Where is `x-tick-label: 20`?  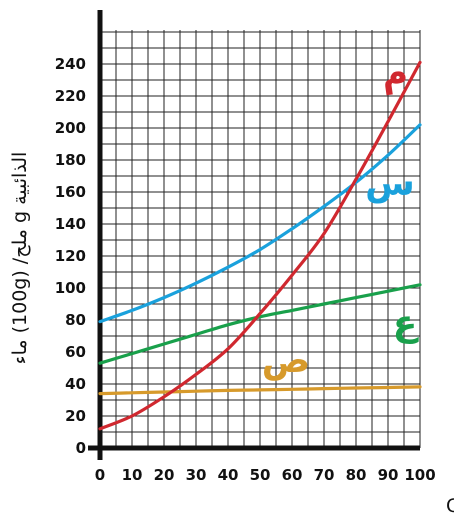 x-tick-label: 20 is located at coordinates (164, 475).